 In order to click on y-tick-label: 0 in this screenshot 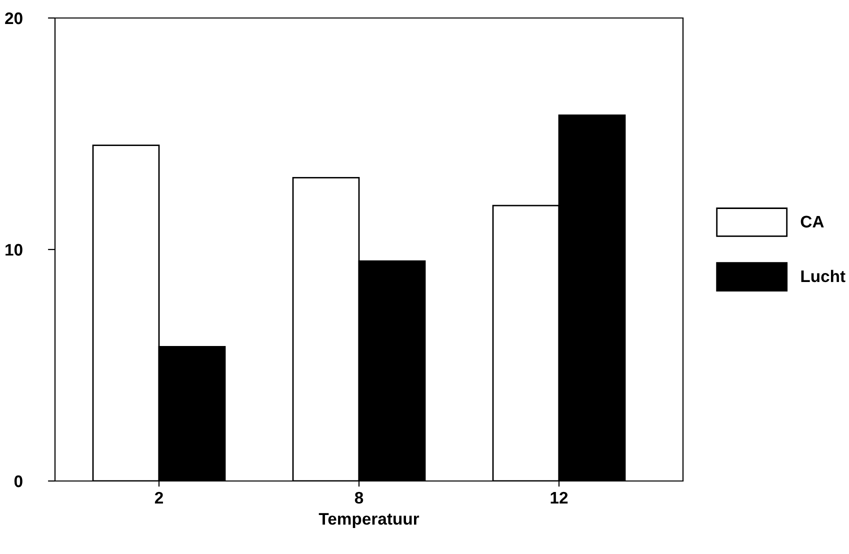, I will do `click(18, 481)`.